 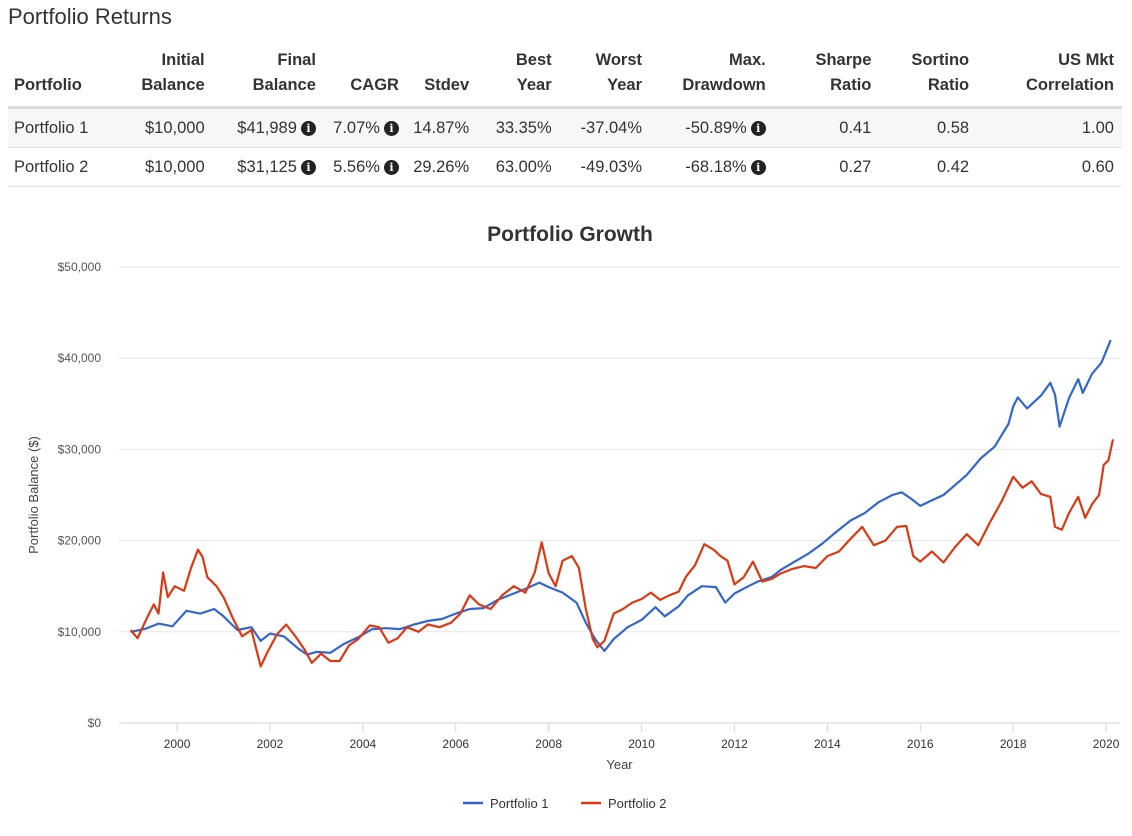 What do you see at coordinates (510, 78) in the screenshot?
I see `header-best-year: Best Year` at bounding box center [510, 78].